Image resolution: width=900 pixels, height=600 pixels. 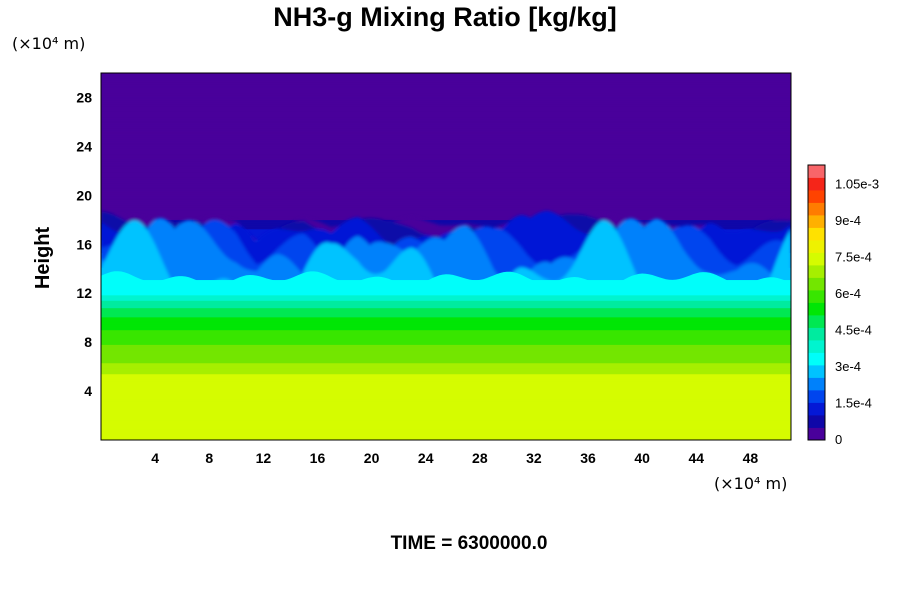 I want to click on colorbar-tick-label: 9e-4, so click(x=848, y=220).